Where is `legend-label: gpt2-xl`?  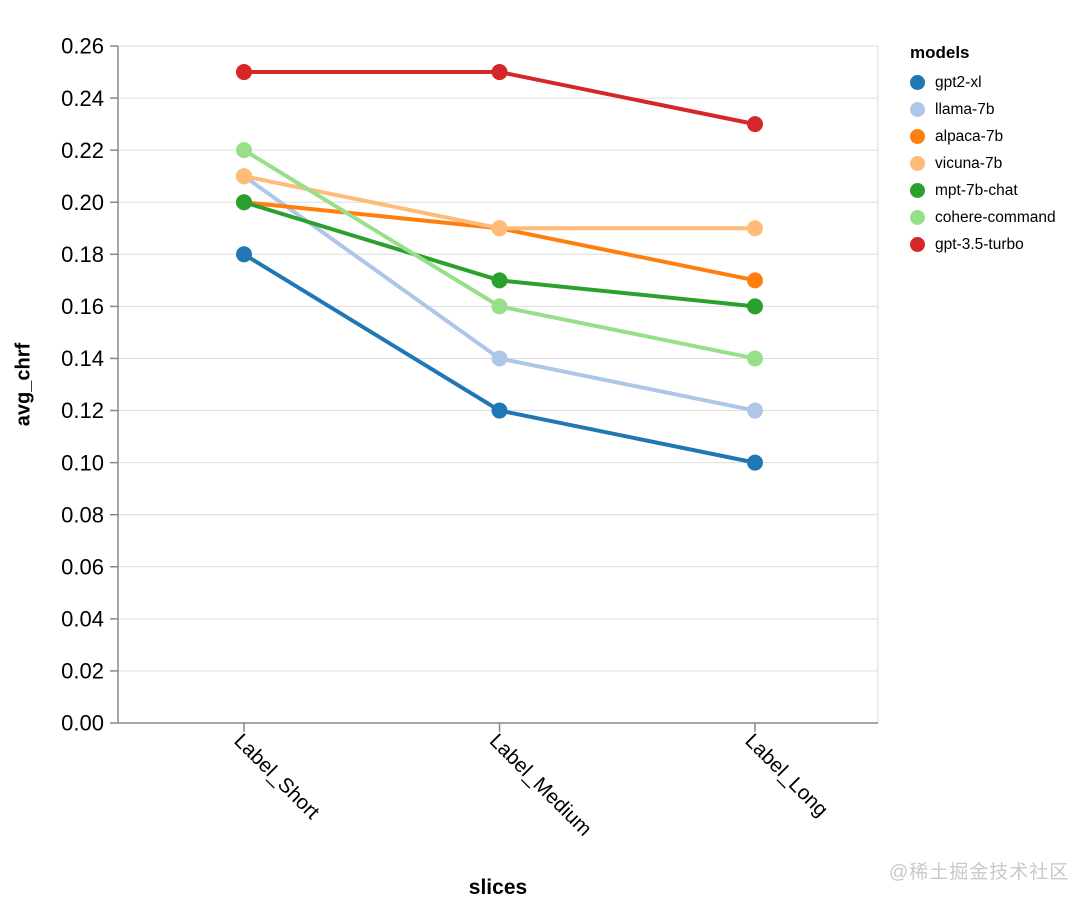 legend-label: gpt2-xl is located at coordinates (958, 82).